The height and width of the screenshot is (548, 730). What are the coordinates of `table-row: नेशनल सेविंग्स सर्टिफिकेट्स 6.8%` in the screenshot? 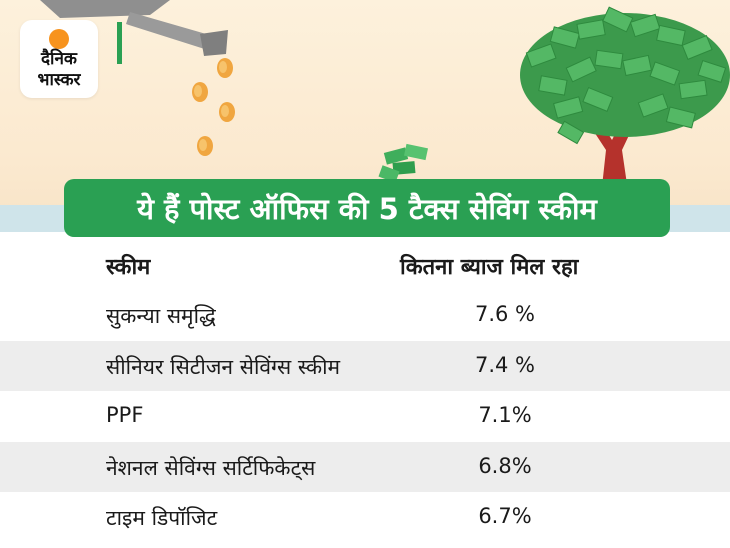 It's located at (365, 466).